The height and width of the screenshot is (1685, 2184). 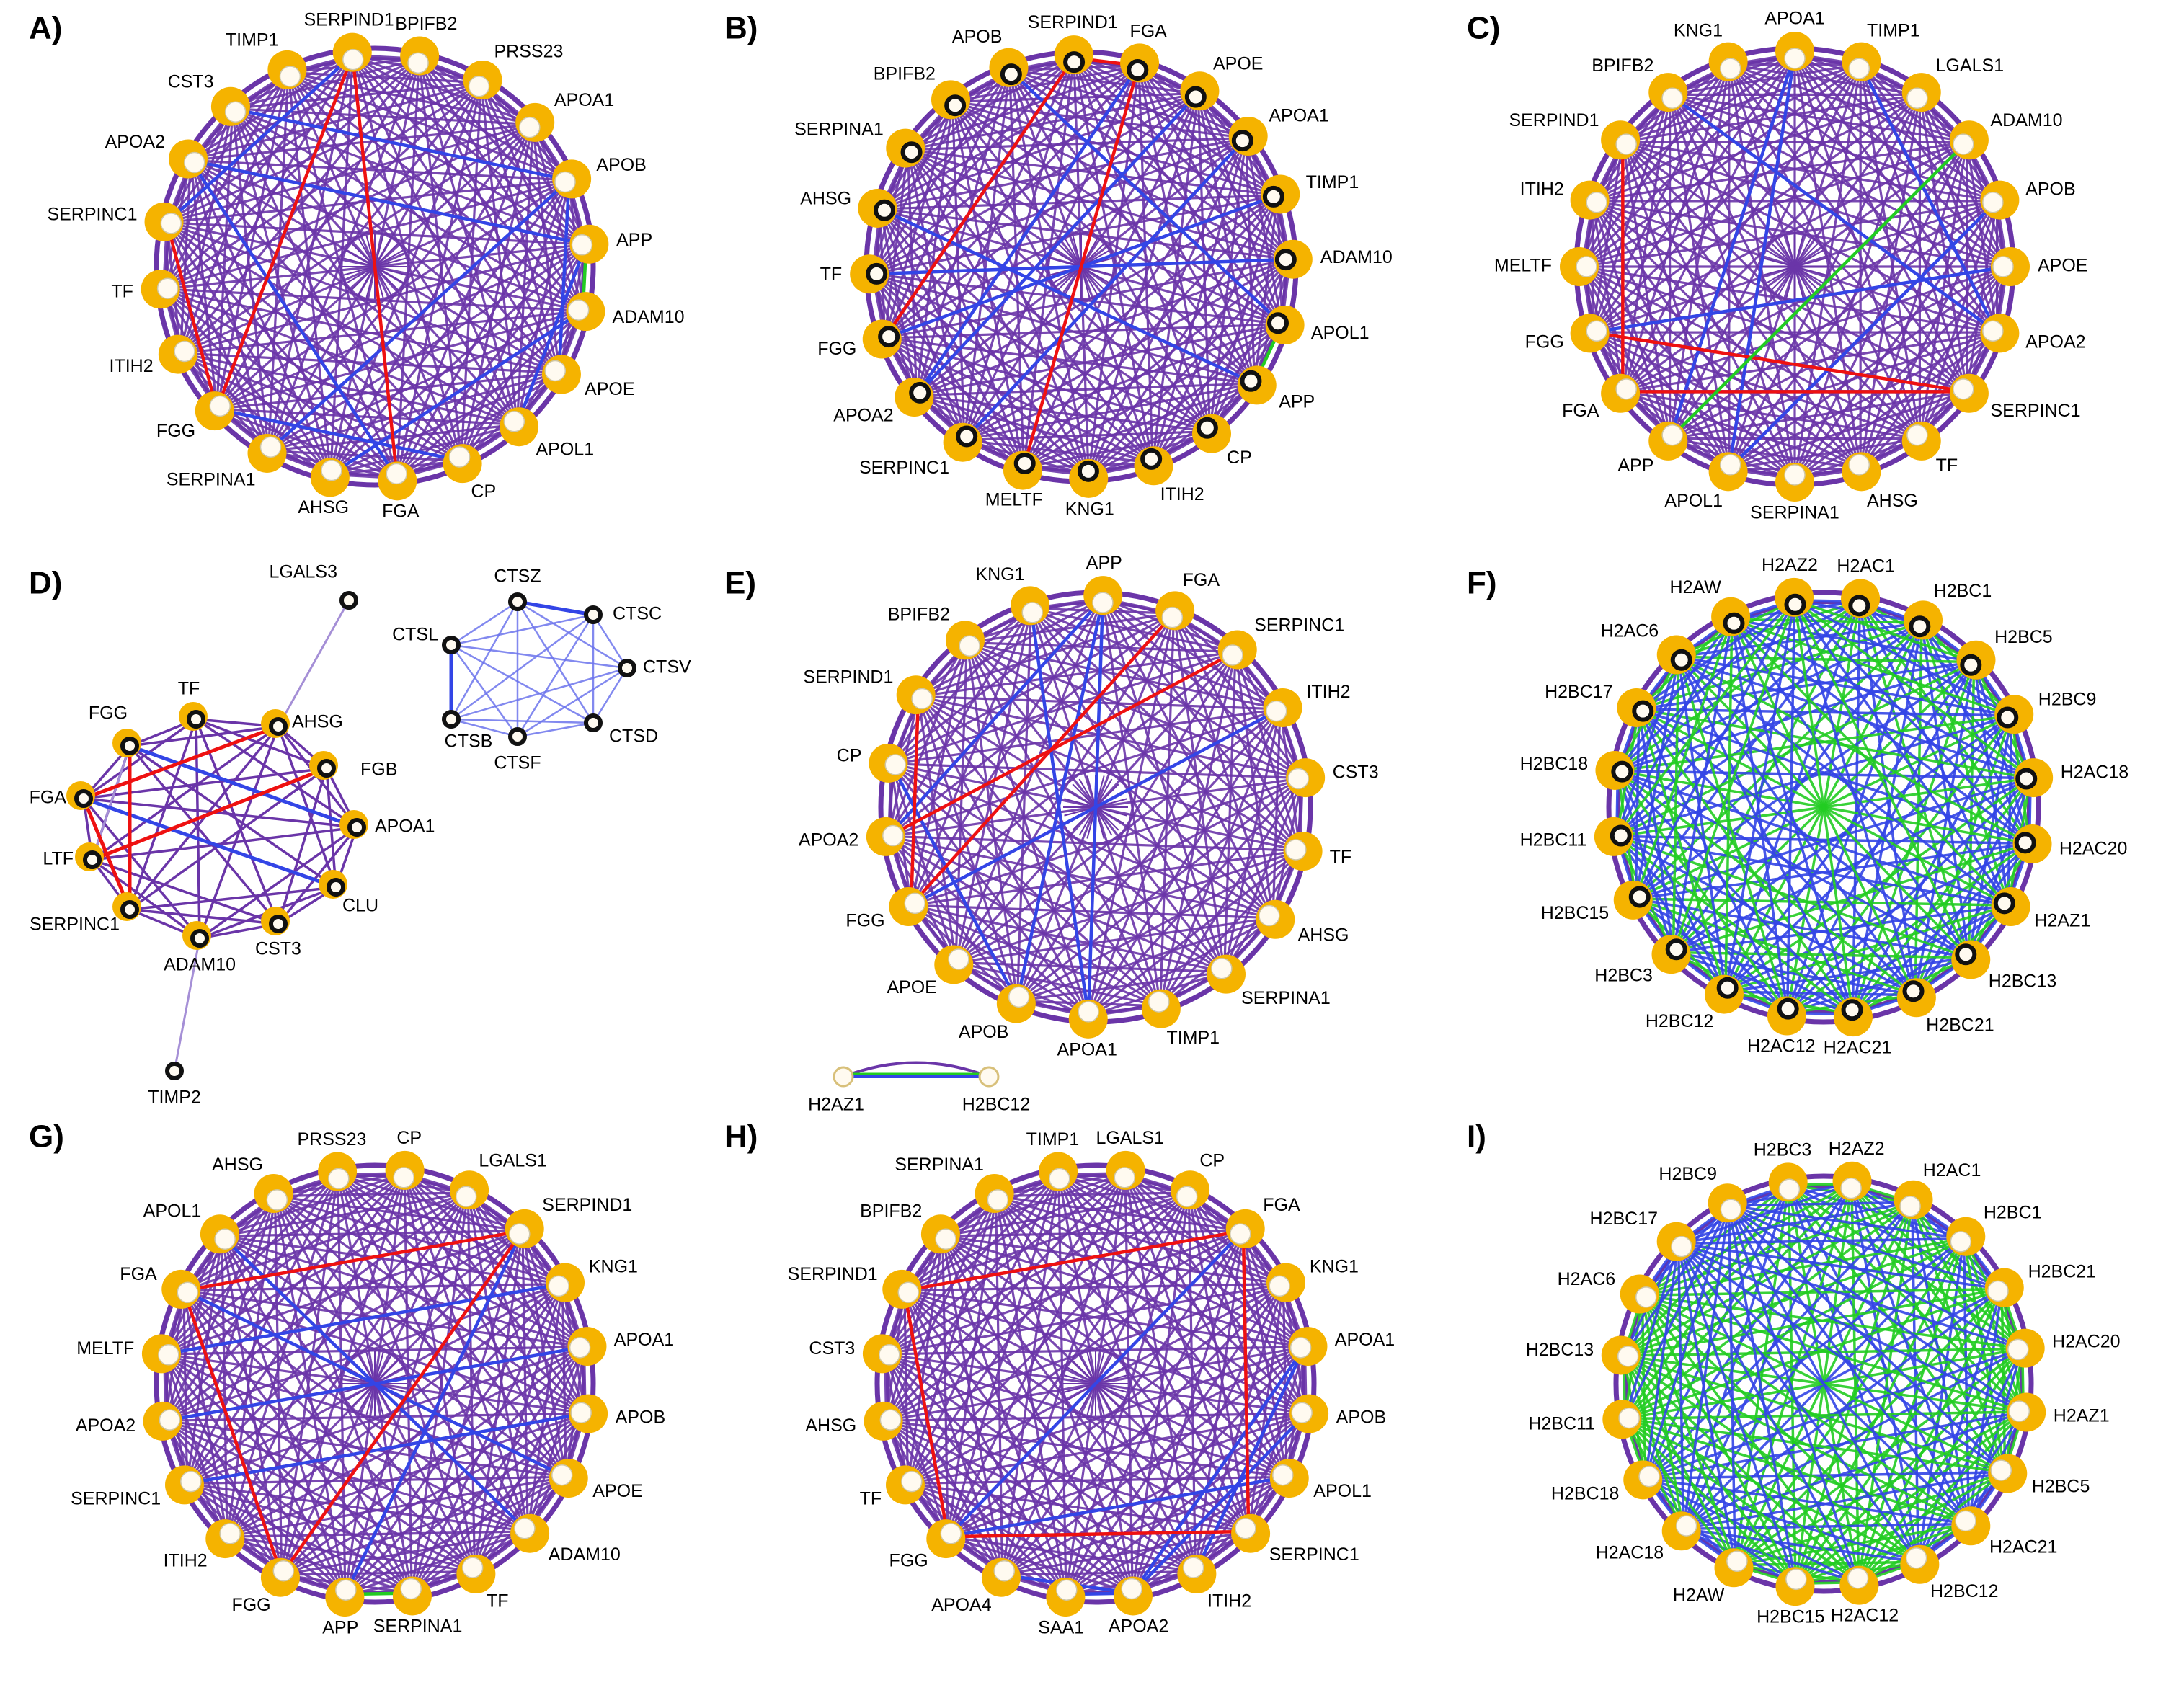 What do you see at coordinates (2004, 903) in the screenshot?
I see `H2AZ1-node` at bounding box center [2004, 903].